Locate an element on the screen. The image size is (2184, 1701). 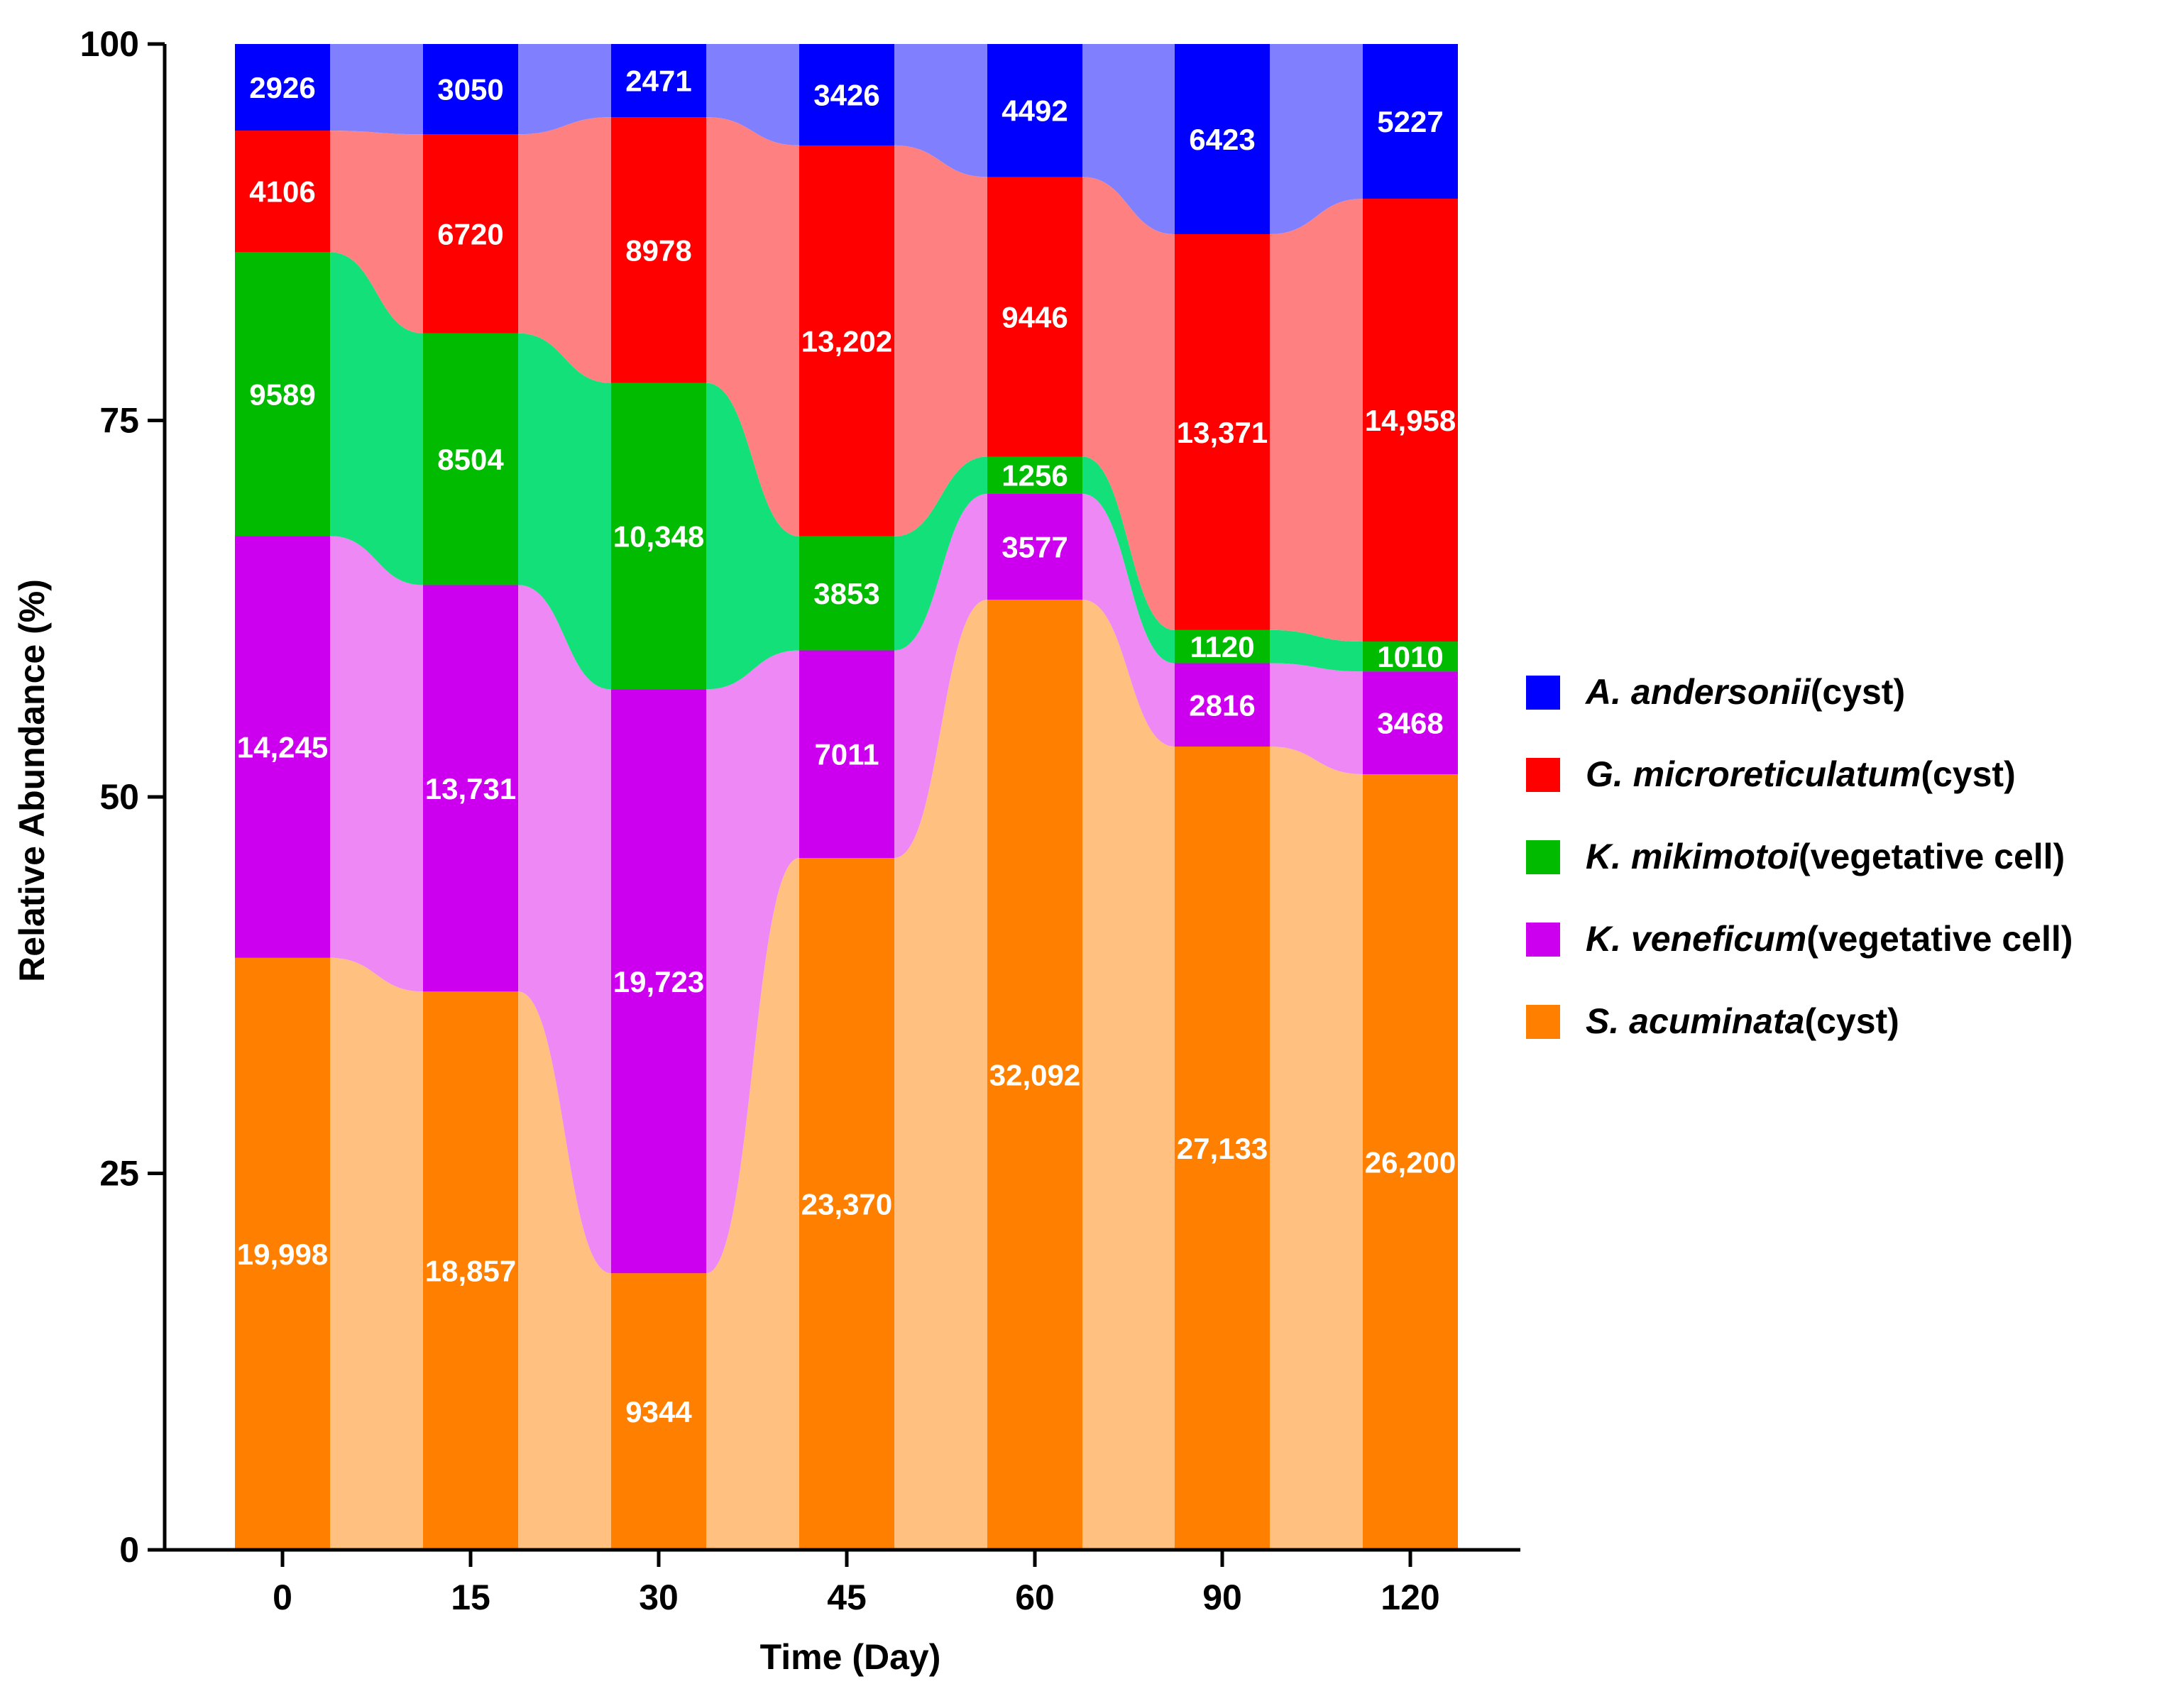
segment-value-label: 8504 is located at coordinates (471, 459).